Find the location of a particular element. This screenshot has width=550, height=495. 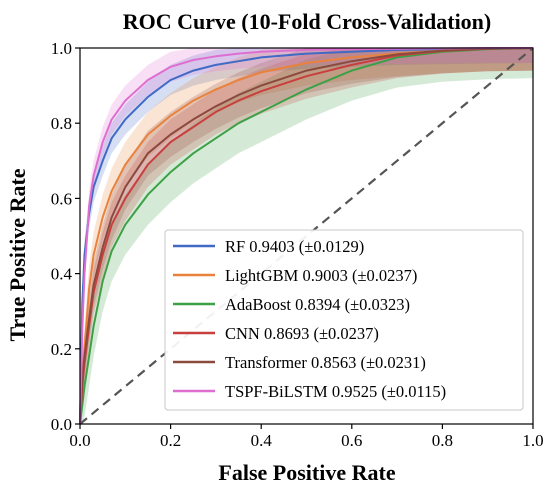

legend-label-5: TSPF-BiLSTM 0.9525 (±0.0115) is located at coordinates (335, 391).